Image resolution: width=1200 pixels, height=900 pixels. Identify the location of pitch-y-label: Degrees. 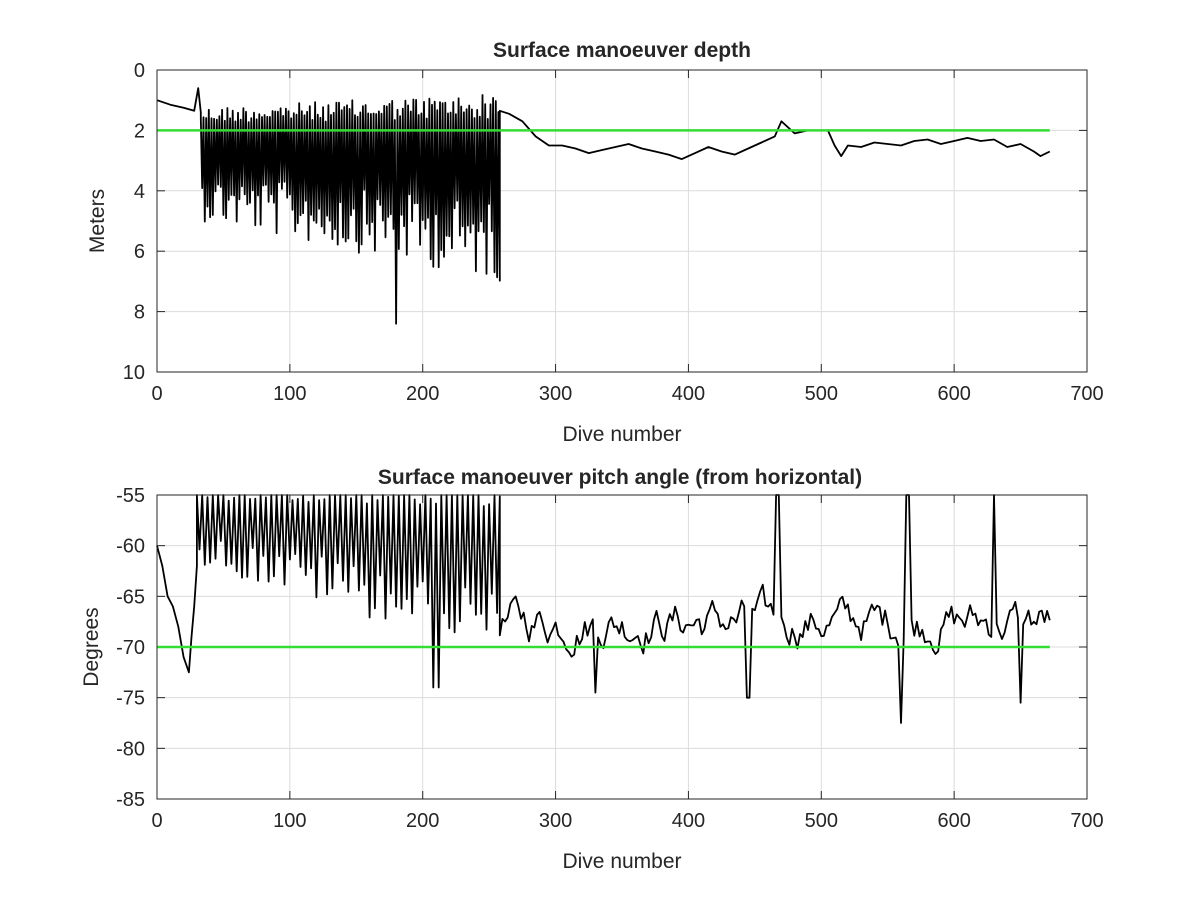
(91, 646).